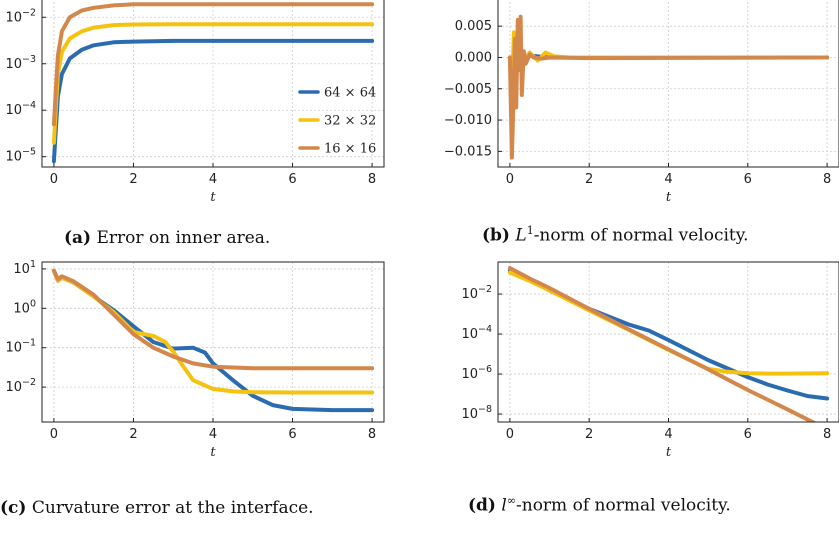  I want to click on y-tick-label: 0.005, so click(473, 26).